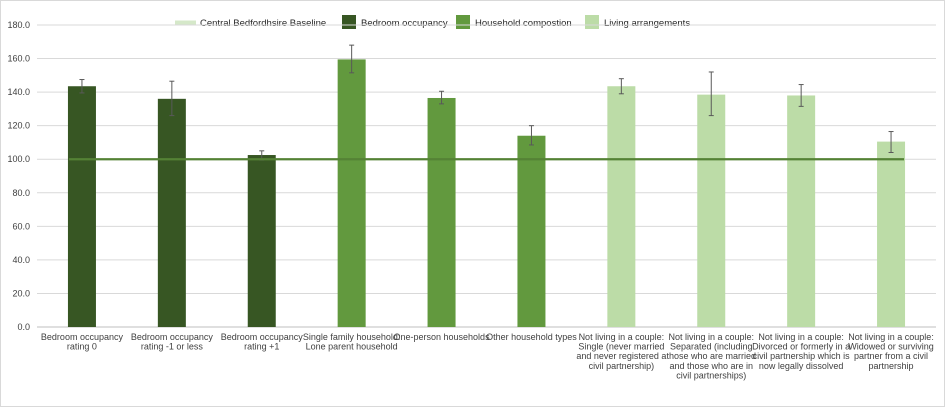 The image size is (945, 411). Describe the element at coordinates (352, 347) in the screenshot. I see `category-label-line: Lone parent household` at that location.